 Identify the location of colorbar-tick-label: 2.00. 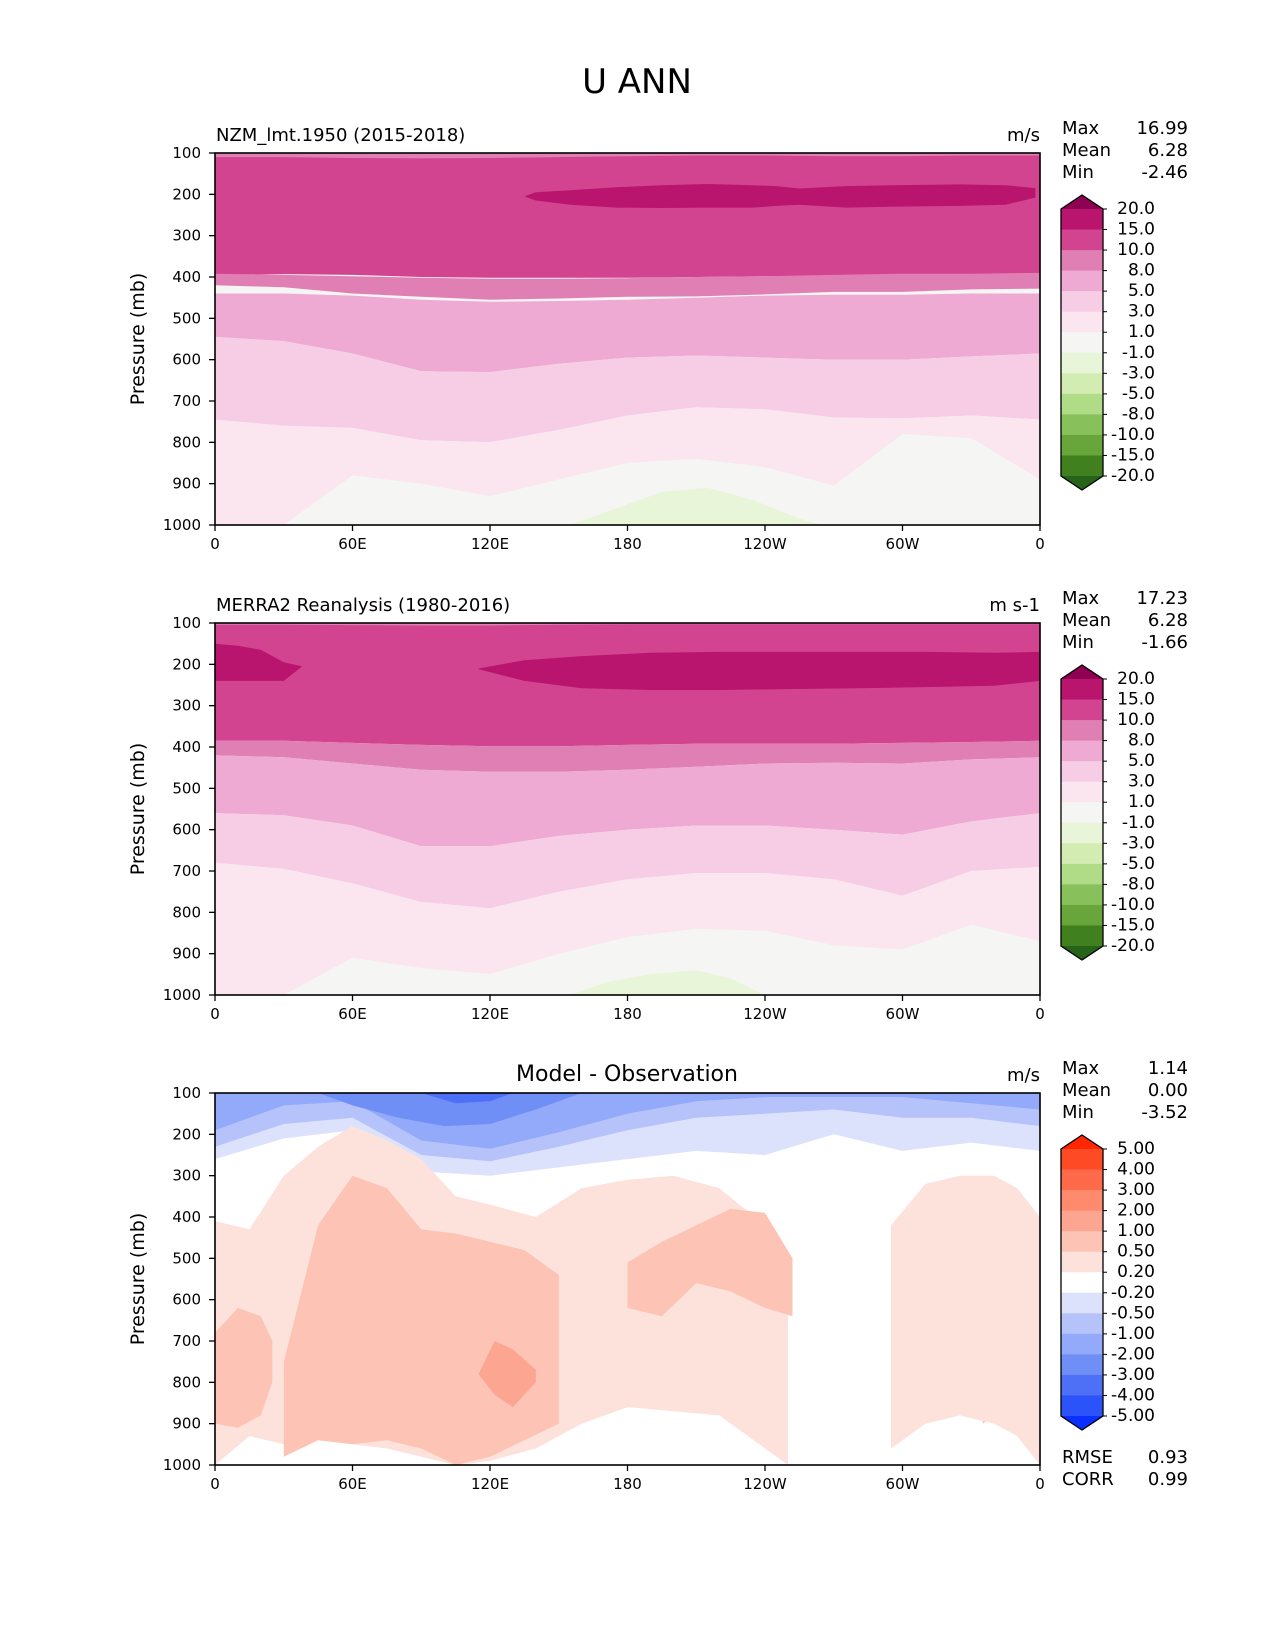
(1136, 1211).